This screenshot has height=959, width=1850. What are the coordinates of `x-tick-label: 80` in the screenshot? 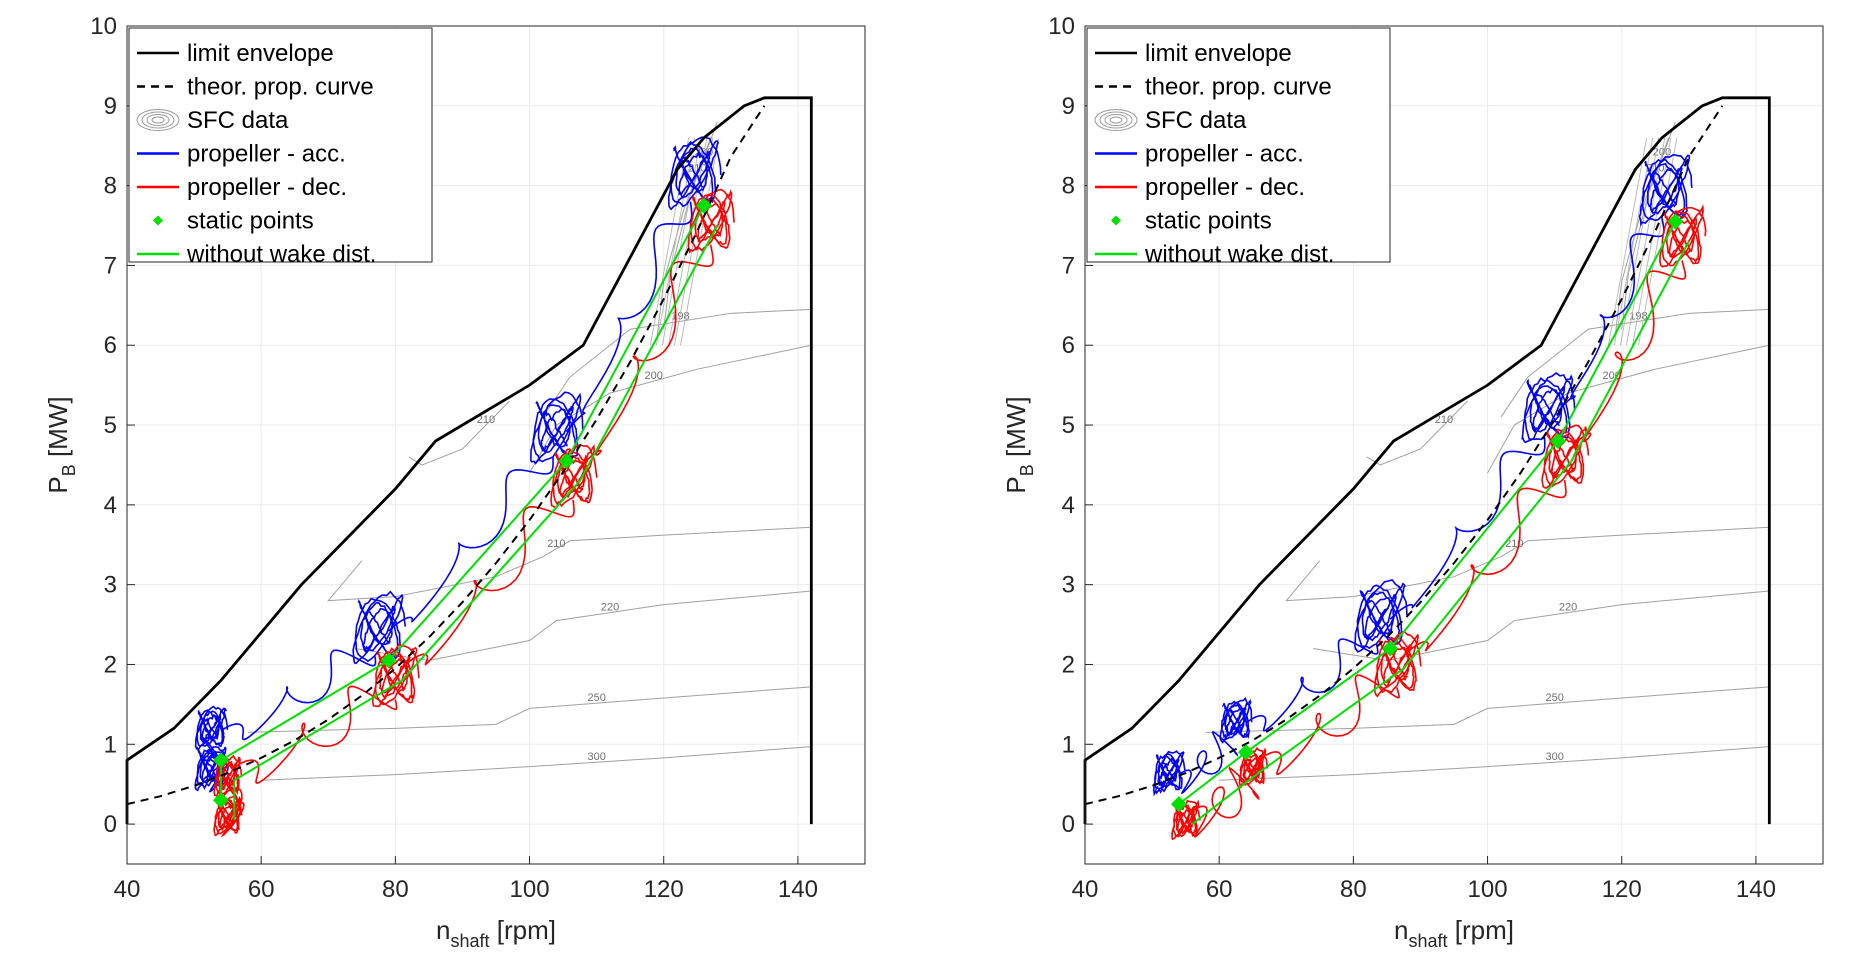 It's located at (1353, 889).